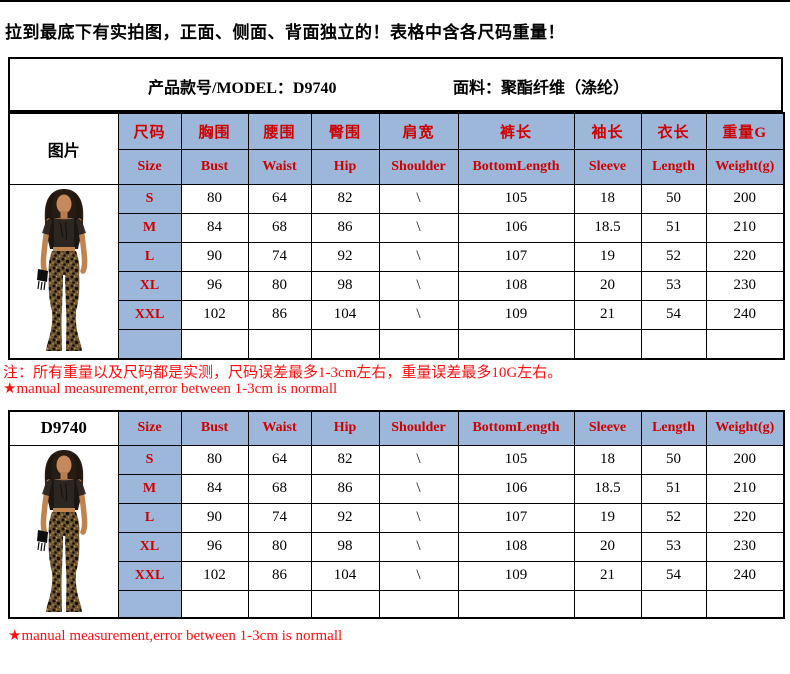 This screenshot has height=674, width=790. Describe the element at coordinates (149, 575) in the screenshot. I see `size-cell: XXL` at that location.